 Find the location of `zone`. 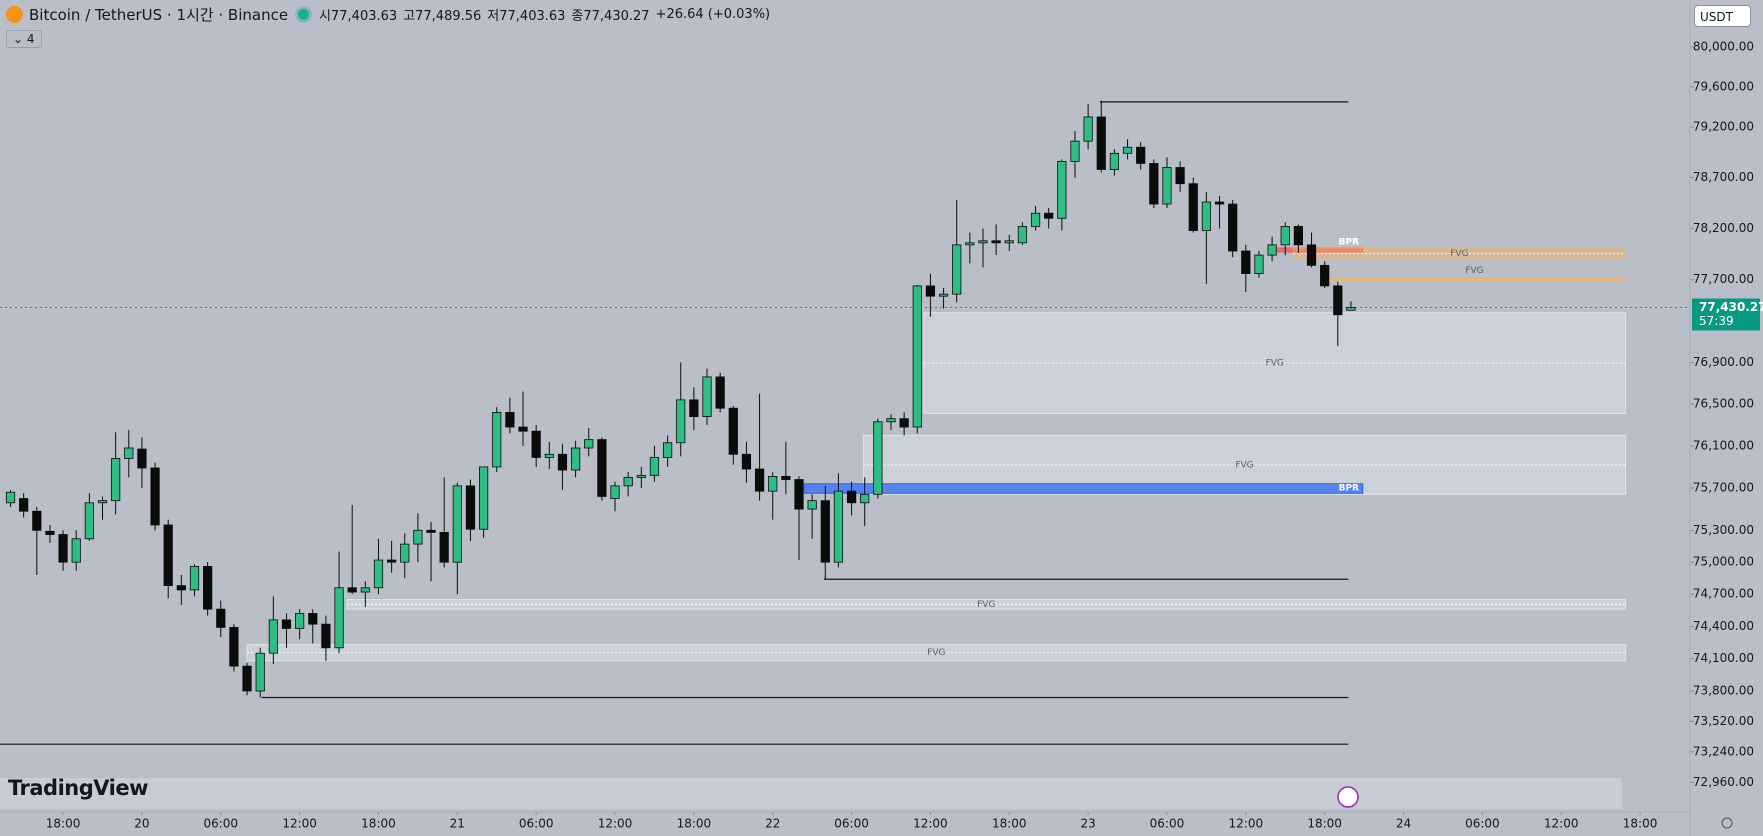

zone is located at coordinates (1083, 488).